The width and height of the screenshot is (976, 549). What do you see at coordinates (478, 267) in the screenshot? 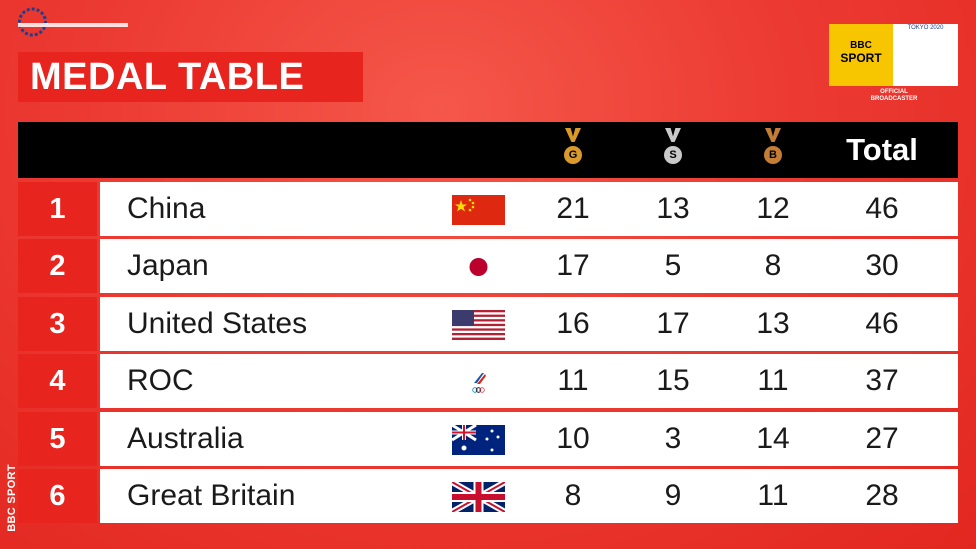
I see `flag-japan` at bounding box center [478, 267].